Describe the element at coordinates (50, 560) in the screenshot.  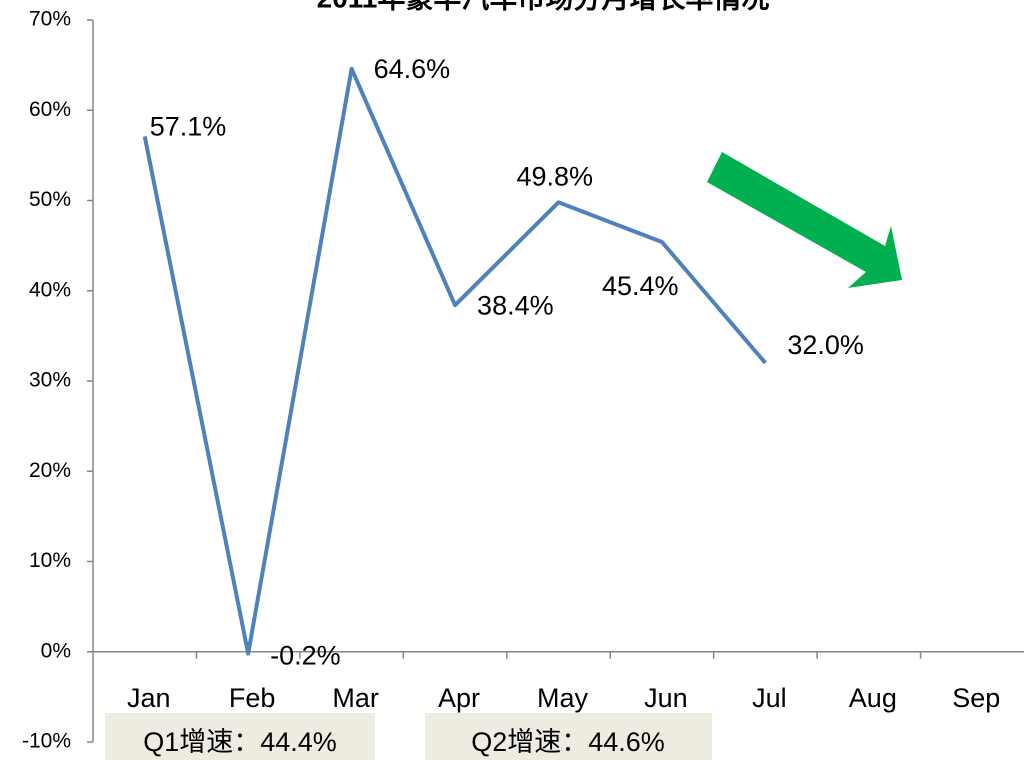
I see `y-tick-label: 10%` at that location.